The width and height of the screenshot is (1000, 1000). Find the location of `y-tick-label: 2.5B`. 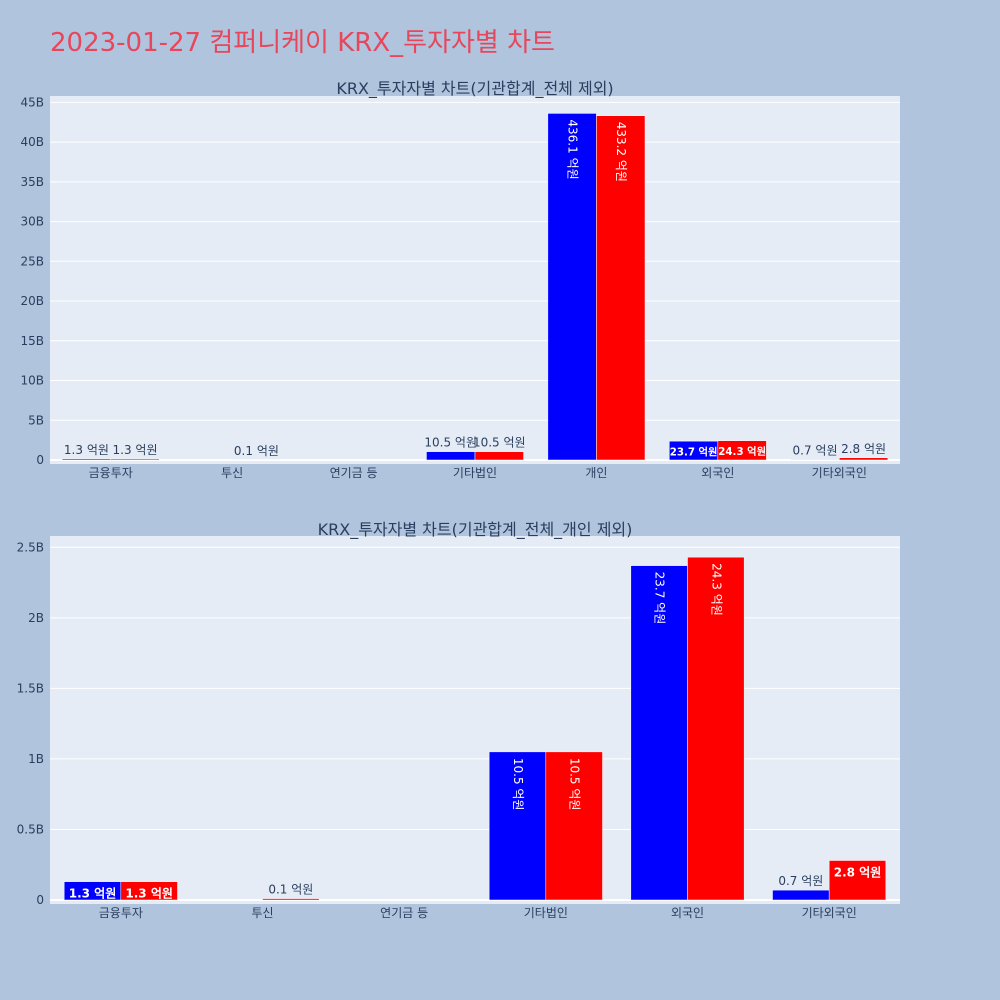

y-tick-label: 2.5B is located at coordinates (30, 547).